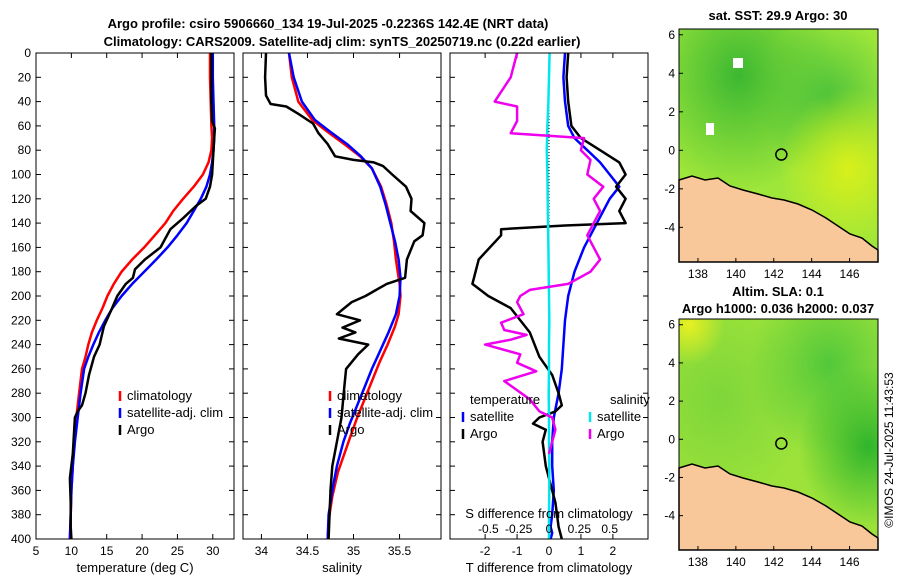 Image resolution: width=900 pixels, height=580 pixels. What do you see at coordinates (72, 551) in the screenshot?
I see `temp-xtick-label: 10` at bounding box center [72, 551].